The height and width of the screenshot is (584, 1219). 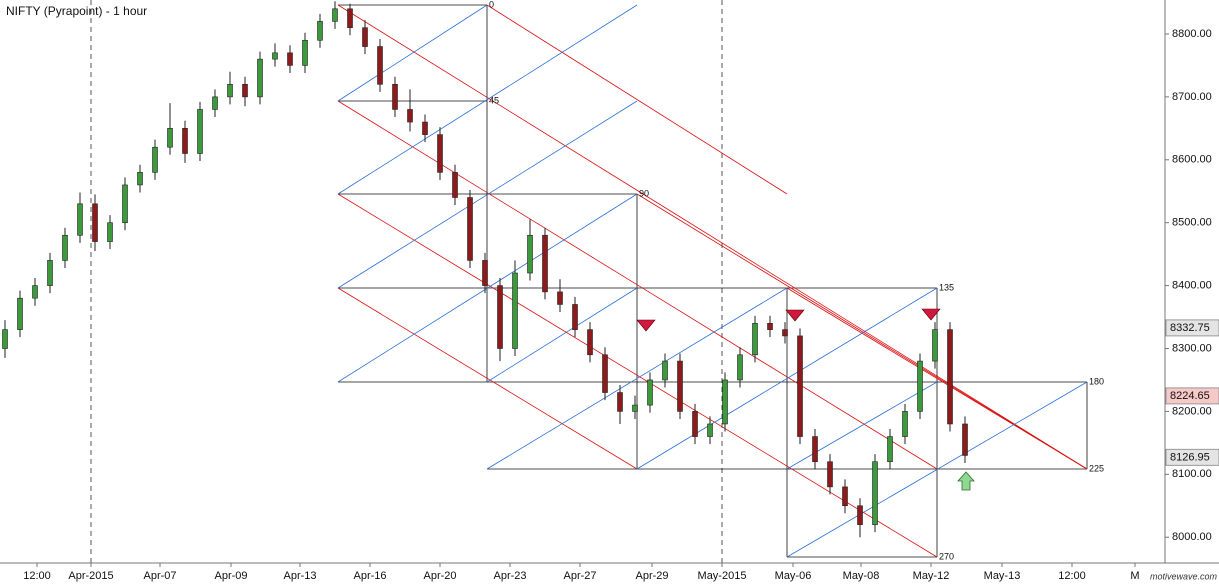 What do you see at coordinates (509, 576) in the screenshot?
I see `x-tick-label: Apr-23` at bounding box center [509, 576].